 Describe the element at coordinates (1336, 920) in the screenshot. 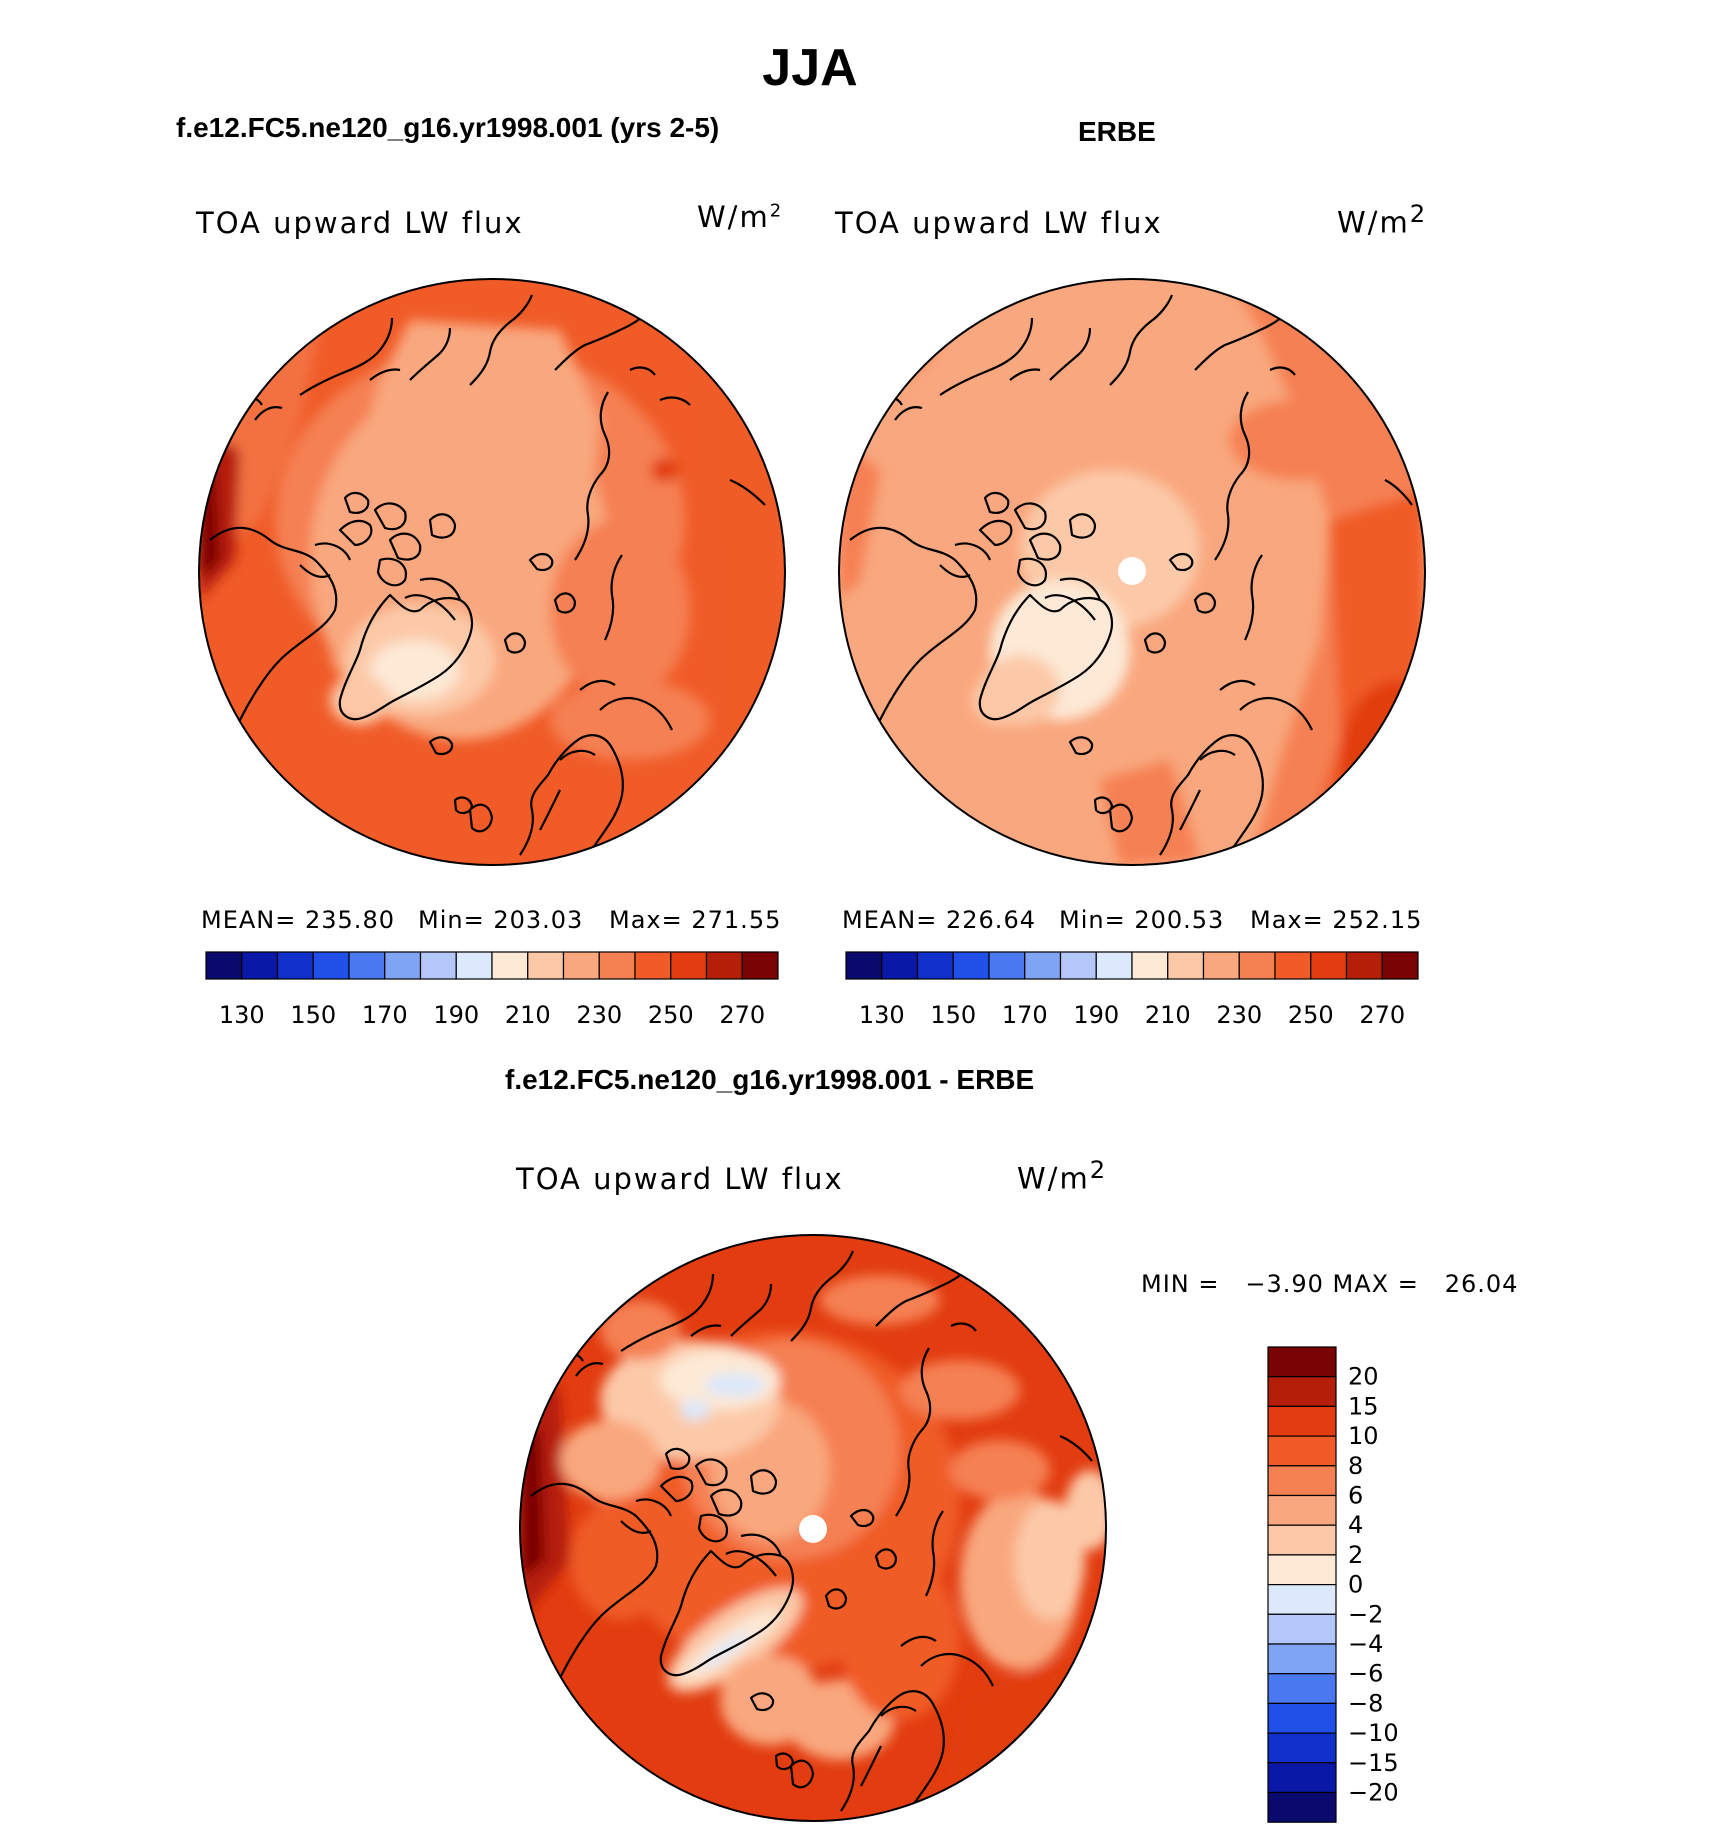

I see `right-max: Max= 252.15` at that location.